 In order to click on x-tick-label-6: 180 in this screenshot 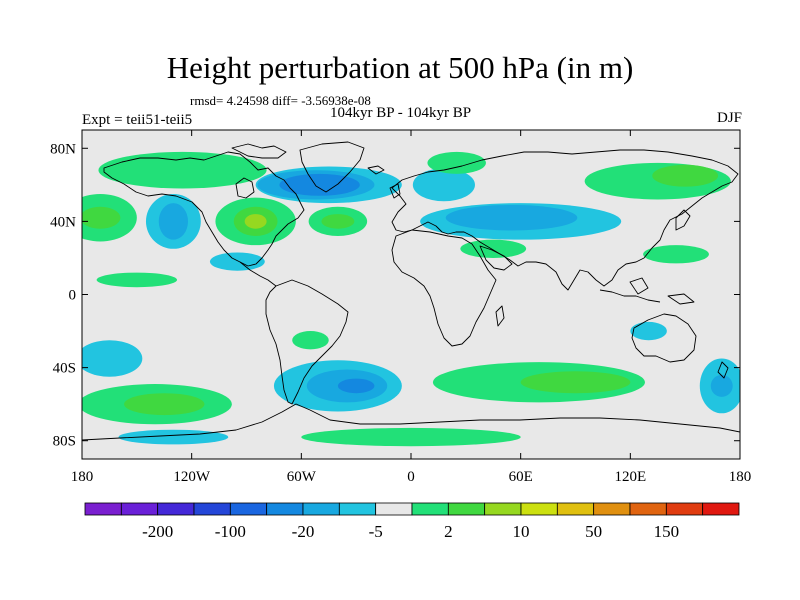, I will do `click(740, 477)`.